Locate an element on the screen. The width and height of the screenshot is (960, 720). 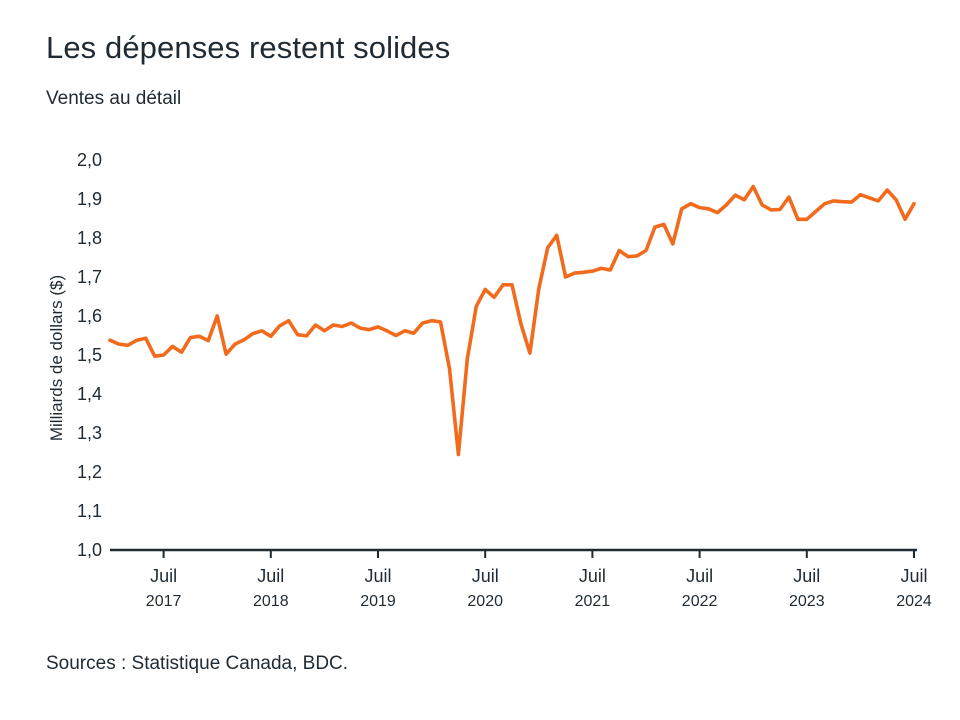
chart-subtitle: Ventes au détail is located at coordinates (114, 98).